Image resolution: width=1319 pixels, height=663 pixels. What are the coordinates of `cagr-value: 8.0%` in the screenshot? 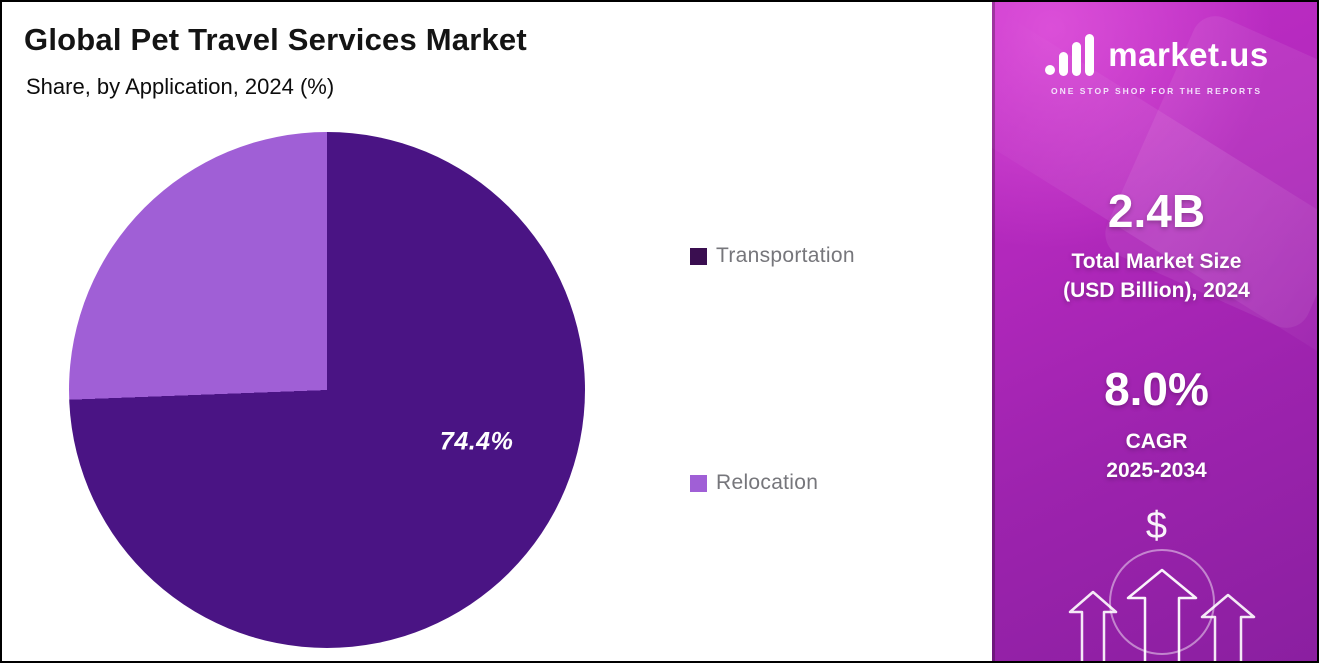 It's located at (1156, 389).